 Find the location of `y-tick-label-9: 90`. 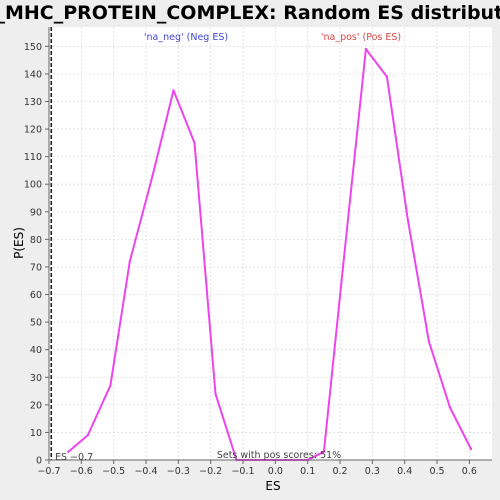

y-tick-label-9: 90 is located at coordinates (36, 212).